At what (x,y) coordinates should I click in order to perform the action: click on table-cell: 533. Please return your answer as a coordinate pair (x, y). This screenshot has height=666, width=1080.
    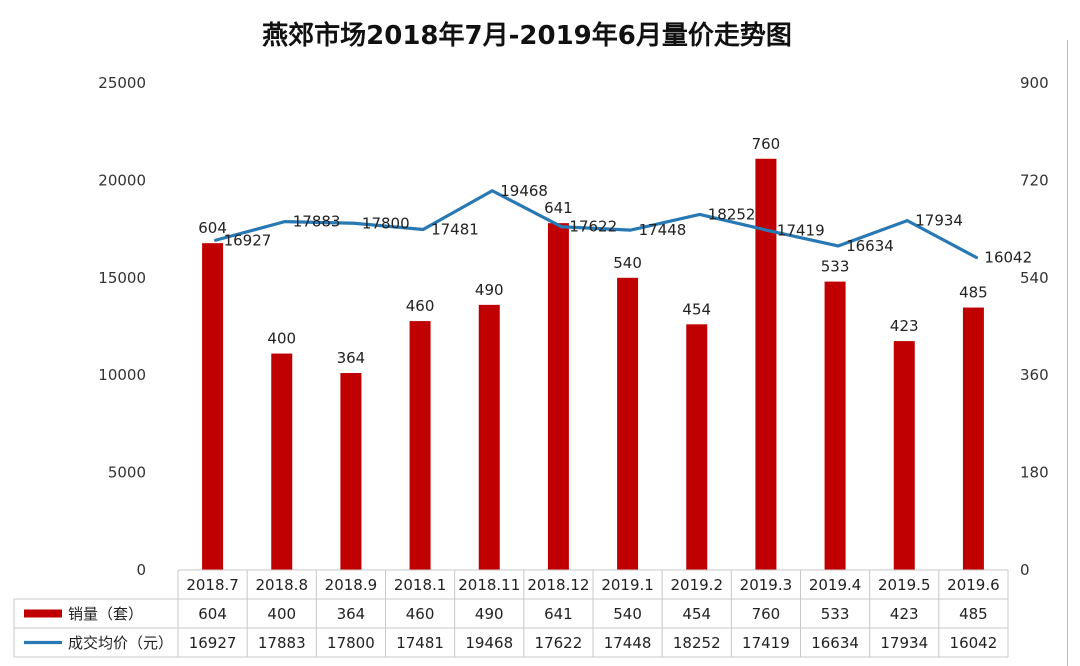
    Looking at the image, I should click on (835, 614).